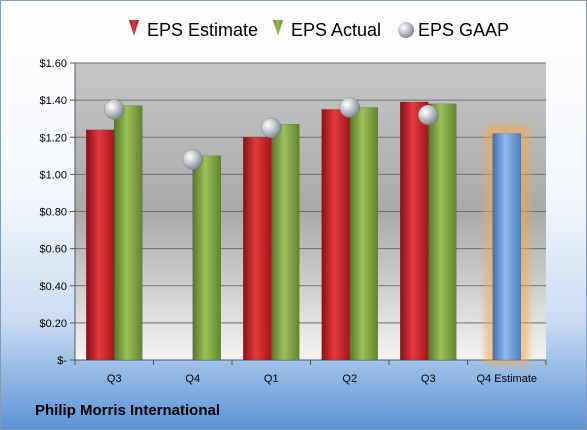 The image size is (587, 430). I want to click on y-tick-label: $-, so click(62, 361).